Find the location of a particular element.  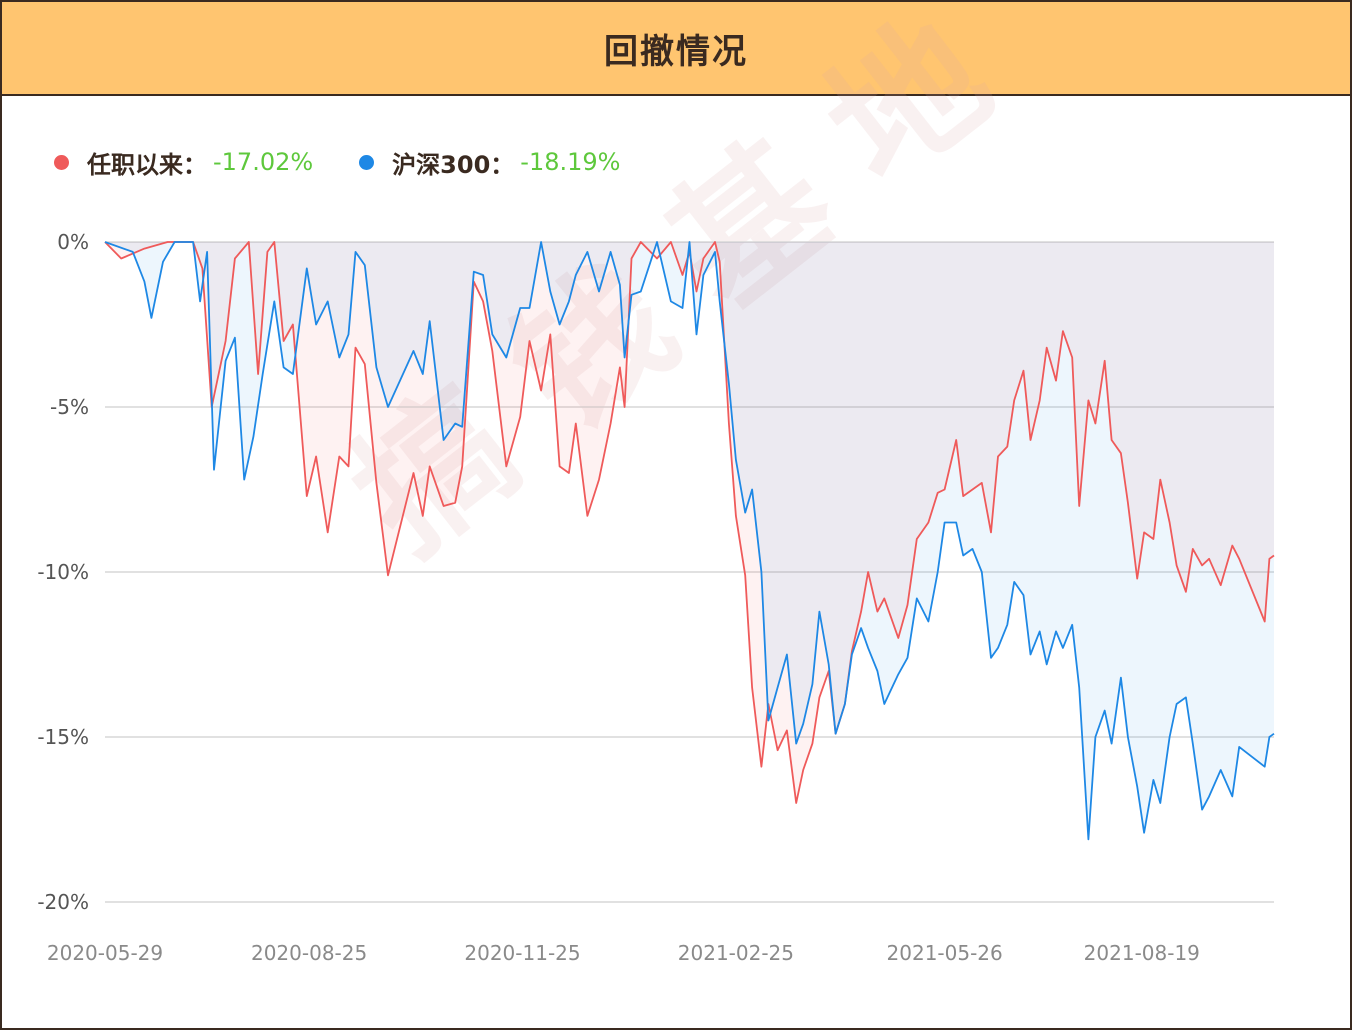

legend-value-fund: -17.02% is located at coordinates (263, 162).